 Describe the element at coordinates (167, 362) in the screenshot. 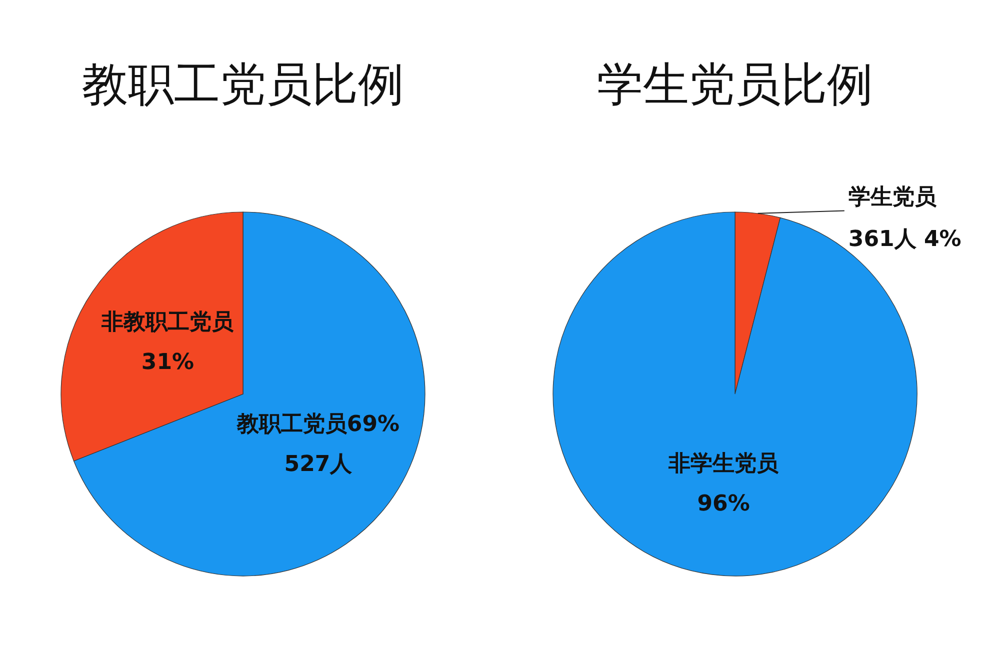

I see `data-label: 31%` at that location.